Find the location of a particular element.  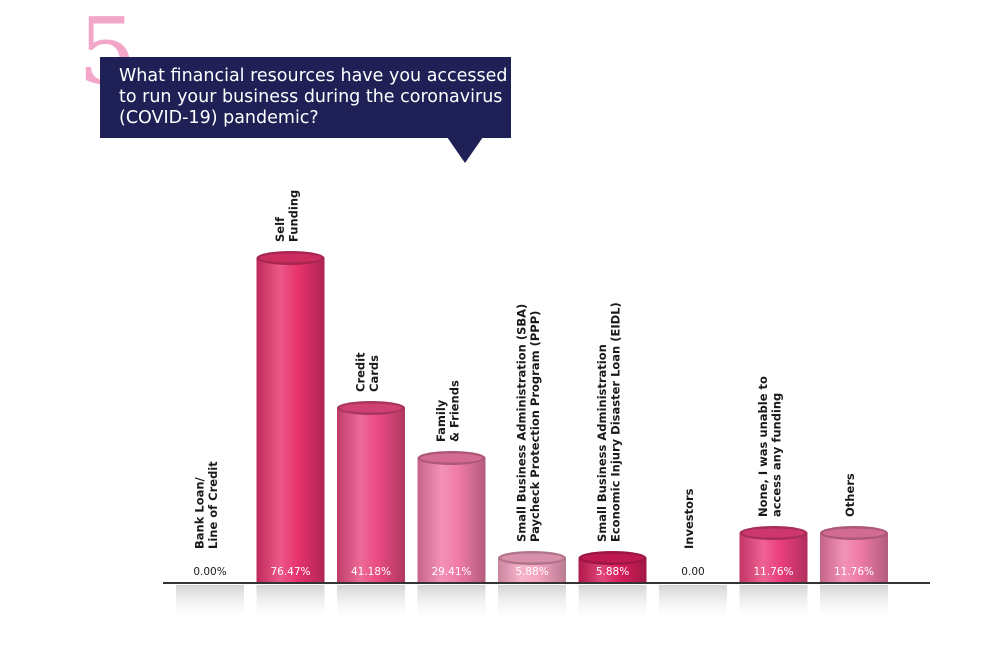

value-label: 29.41% is located at coordinates (451, 572).